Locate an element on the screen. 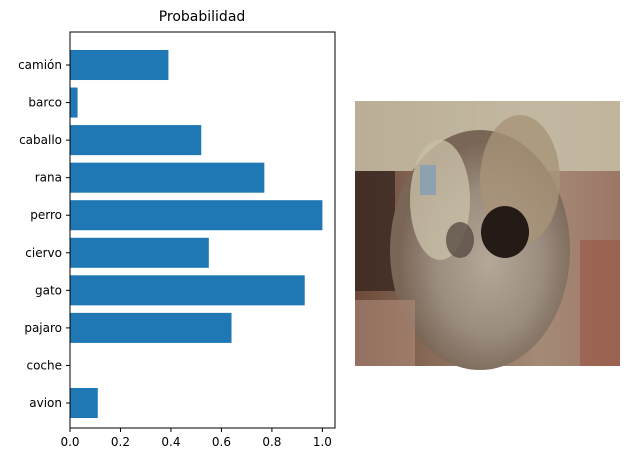 The image size is (630, 470). y-tick-label: camión is located at coordinates (40, 65).